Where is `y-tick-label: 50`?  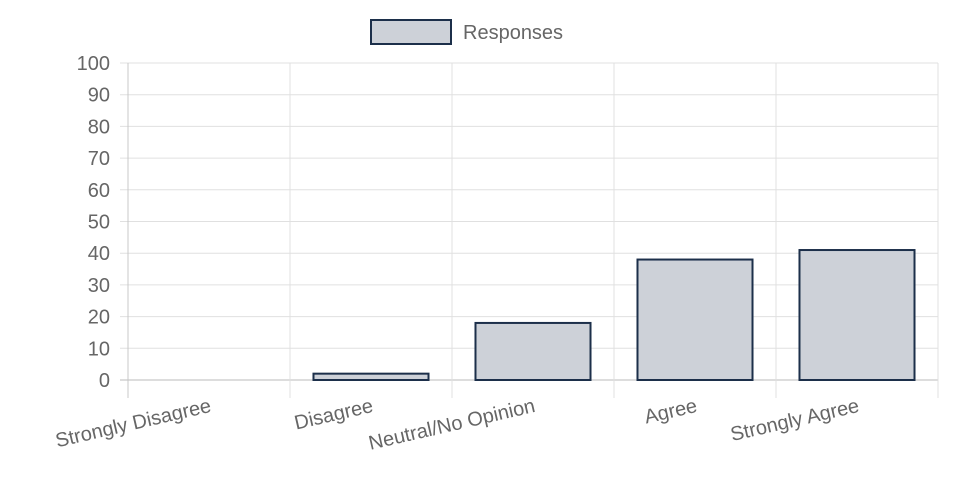
y-tick-label: 50 is located at coordinates (99, 223).